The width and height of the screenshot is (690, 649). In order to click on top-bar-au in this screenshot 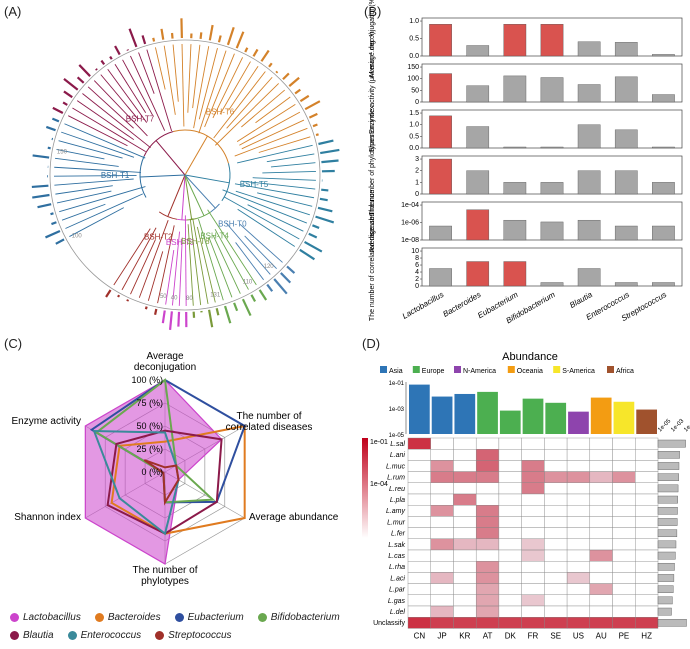, I will do `click(601, 415)`.